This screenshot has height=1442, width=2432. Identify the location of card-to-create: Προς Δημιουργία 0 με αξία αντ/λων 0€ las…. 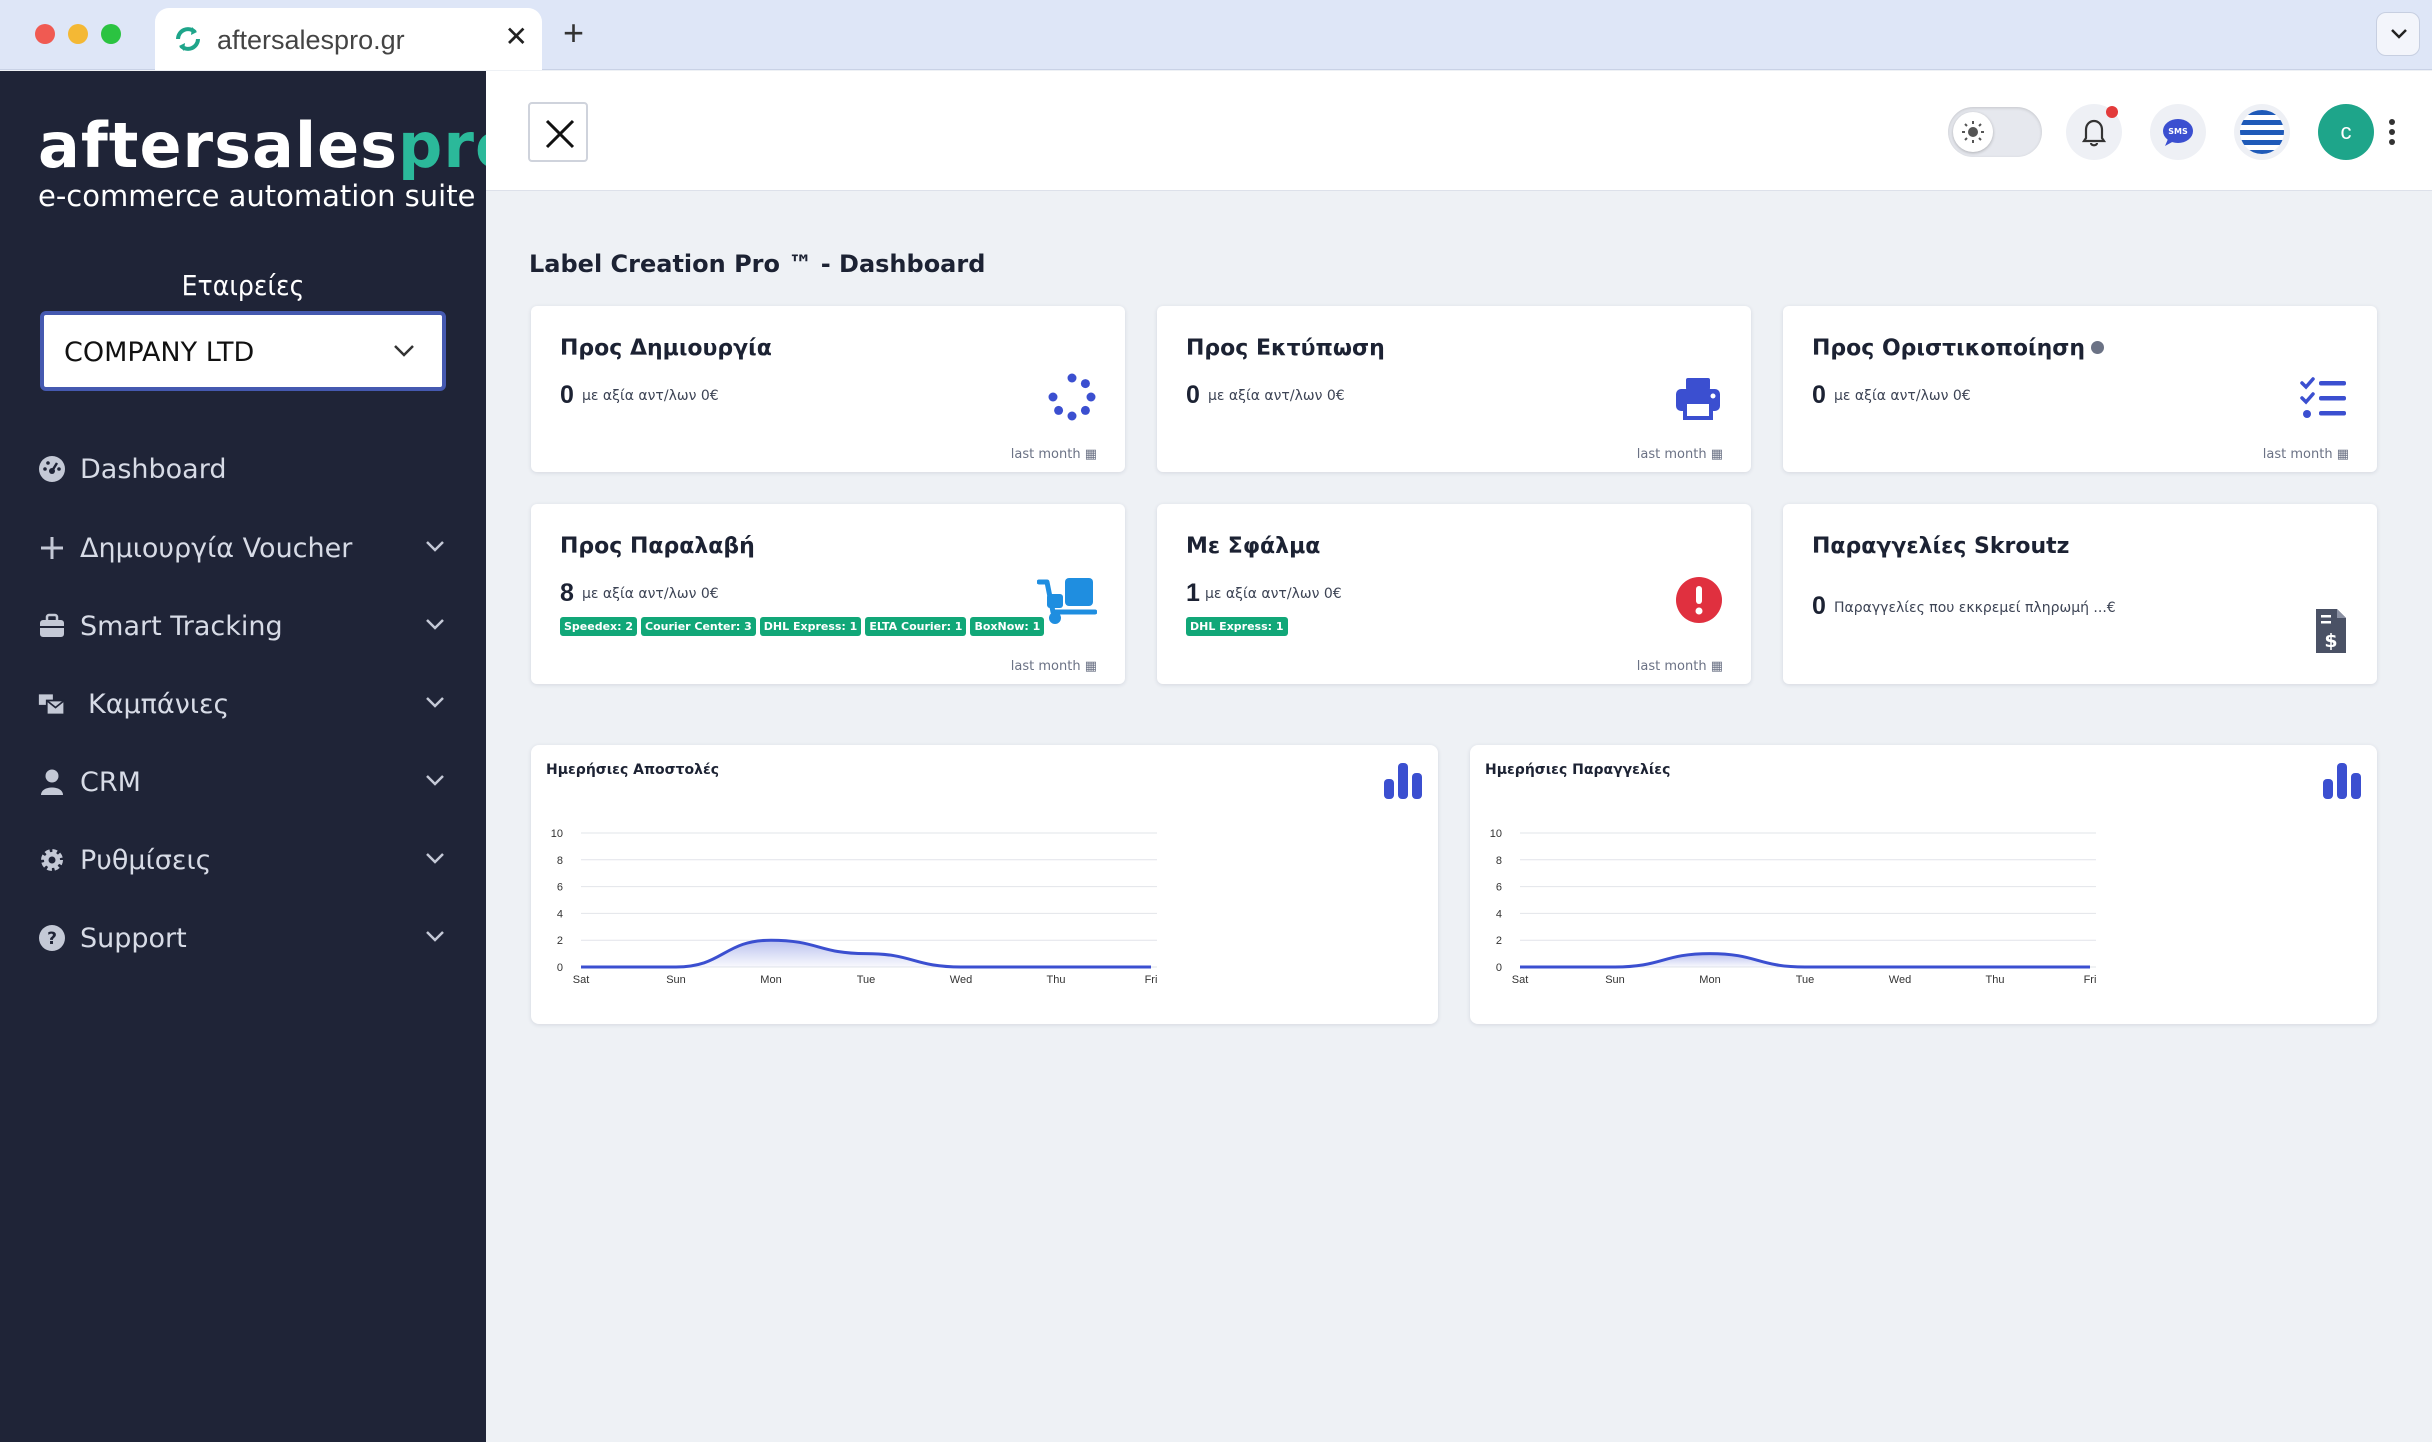
(828, 389).